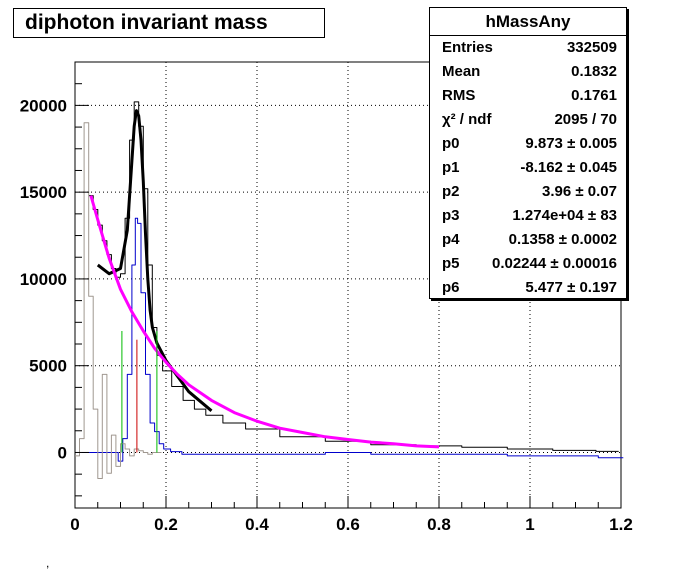  Describe the element at coordinates (528, 72) in the screenshot. I see `stats-row: Mean 0.1832` at that location.